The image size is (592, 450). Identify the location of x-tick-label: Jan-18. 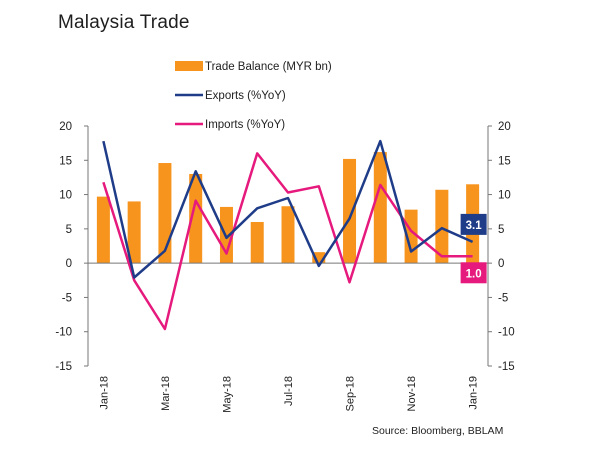
(104, 393).